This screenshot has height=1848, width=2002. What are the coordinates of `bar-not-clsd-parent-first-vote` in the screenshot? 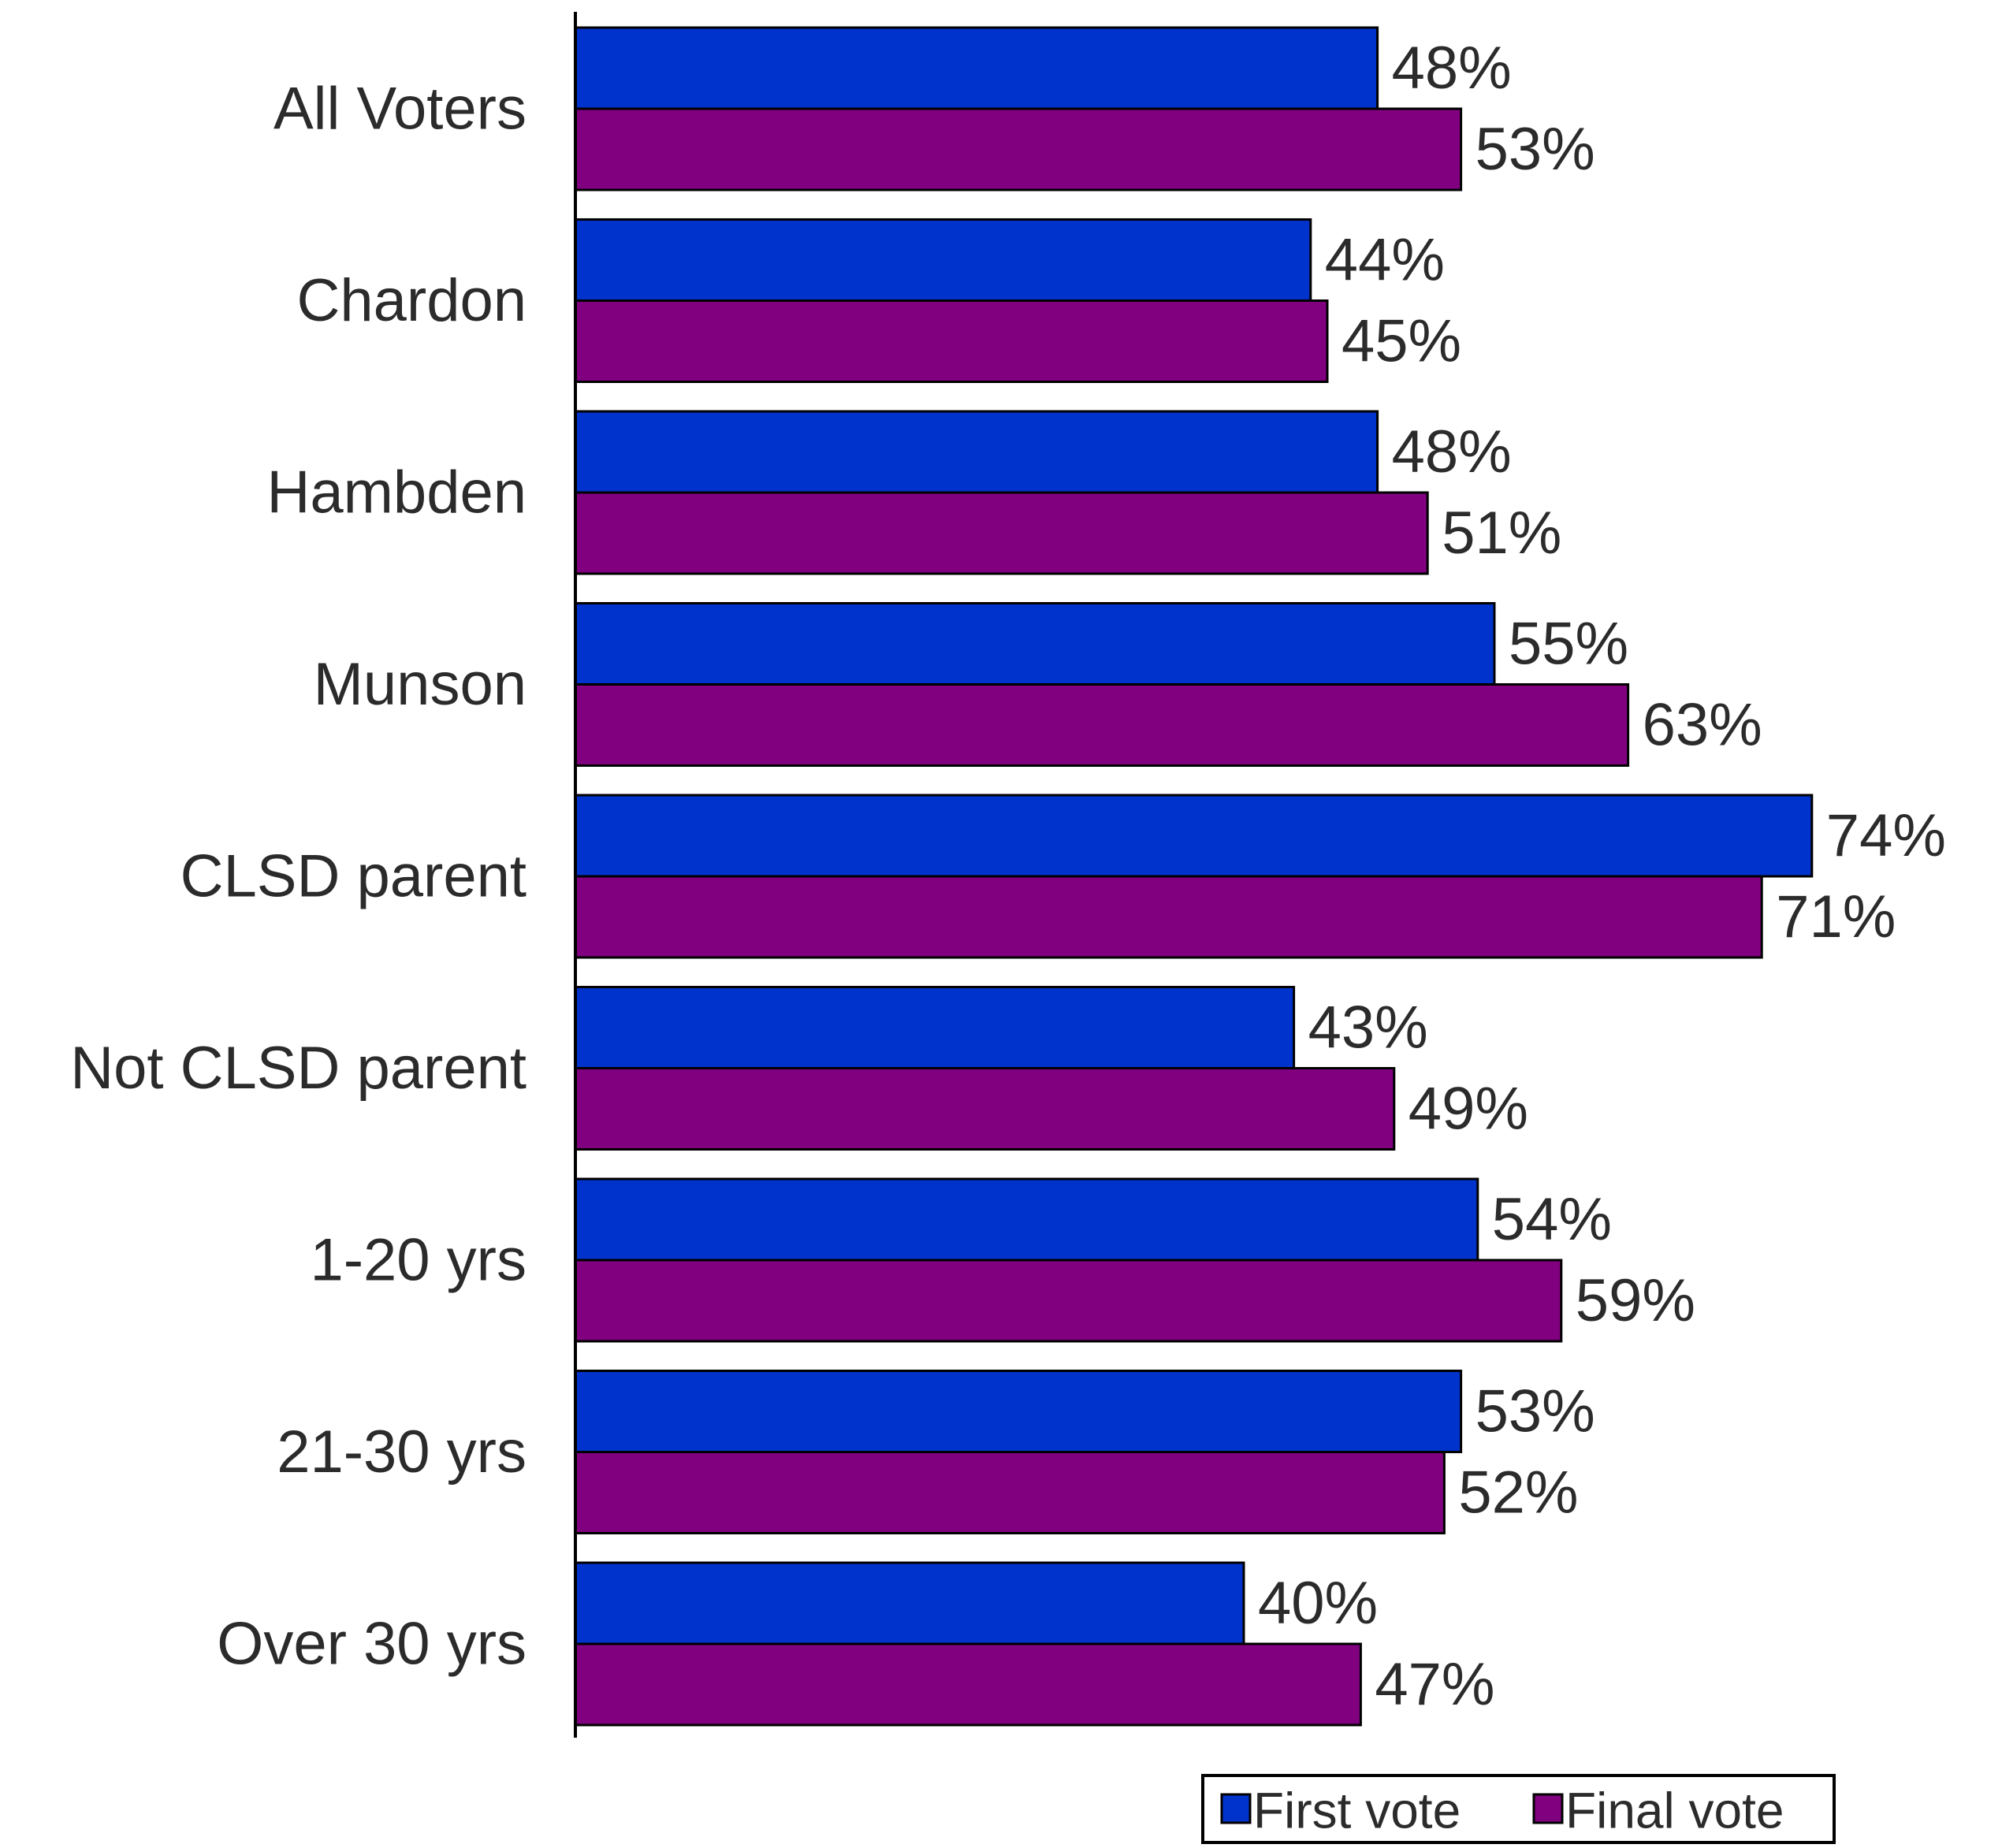 It's located at (935, 1028).